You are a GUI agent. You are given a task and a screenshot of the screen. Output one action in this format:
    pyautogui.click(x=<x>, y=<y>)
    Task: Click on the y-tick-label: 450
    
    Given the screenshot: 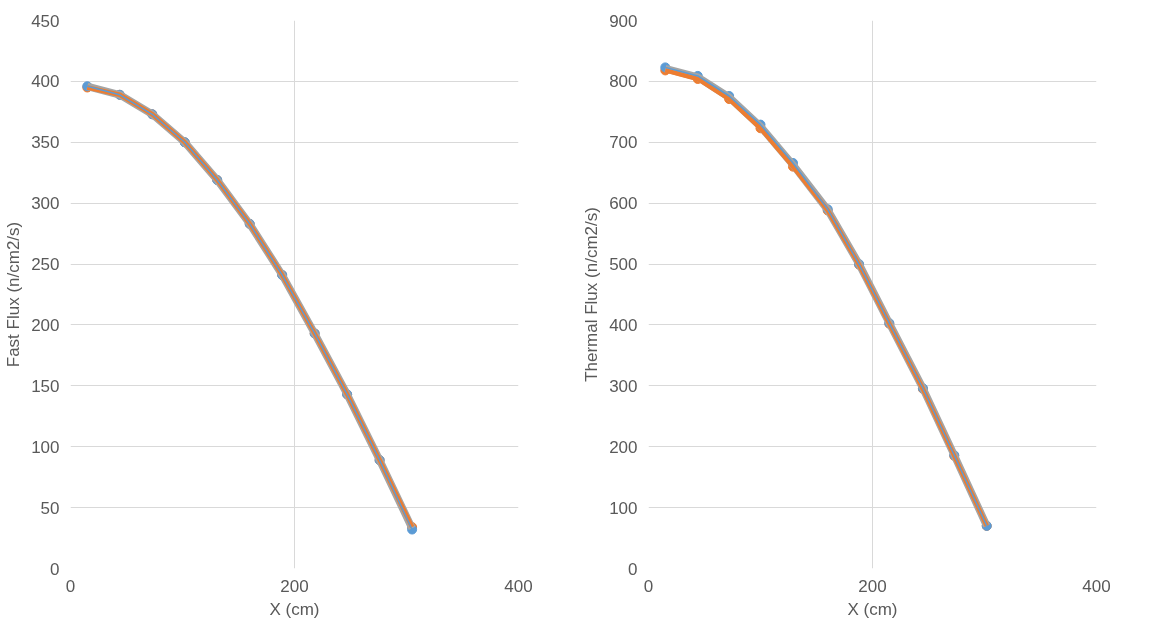 What is the action you would take?
    pyautogui.click(x=45, y=21)
    